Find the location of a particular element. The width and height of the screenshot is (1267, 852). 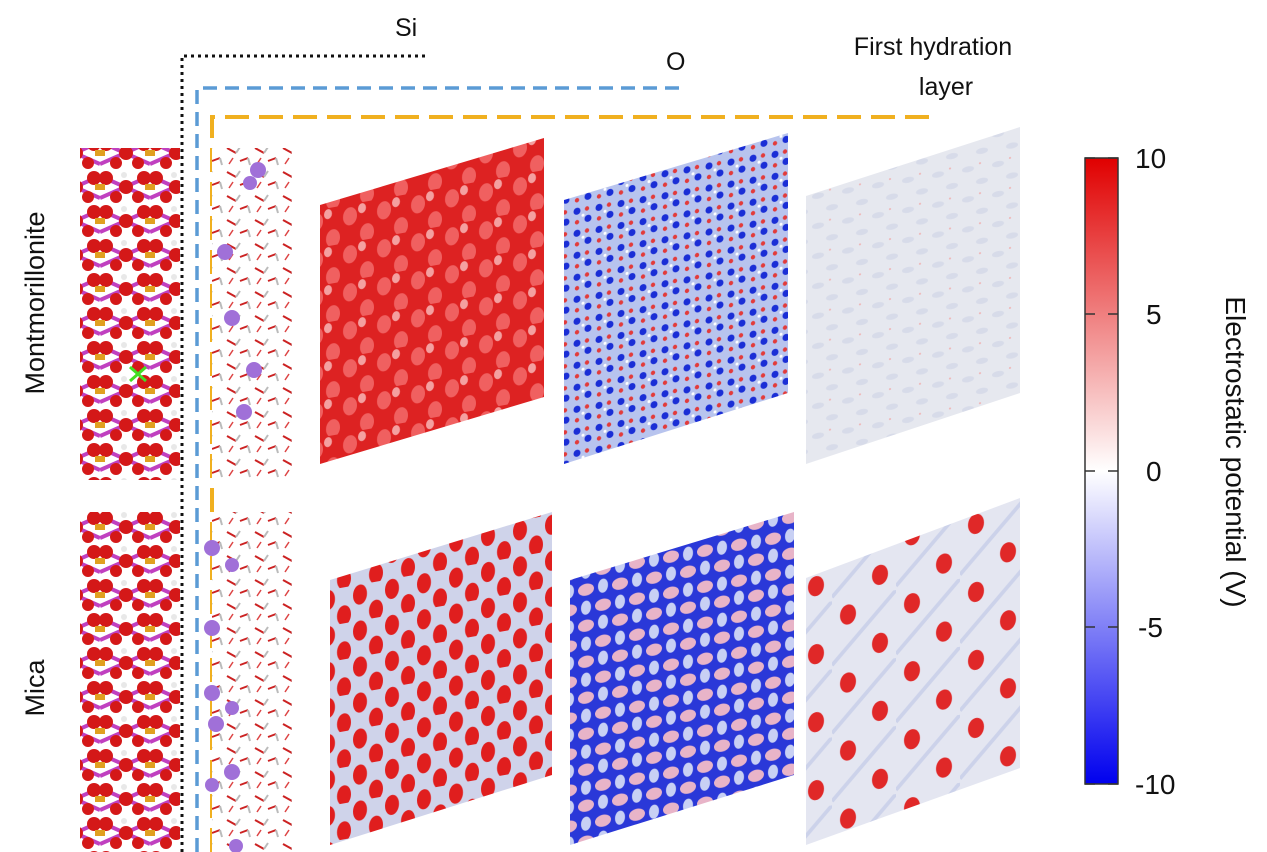

mica-hydration-map is located at coordinates (913, 671).